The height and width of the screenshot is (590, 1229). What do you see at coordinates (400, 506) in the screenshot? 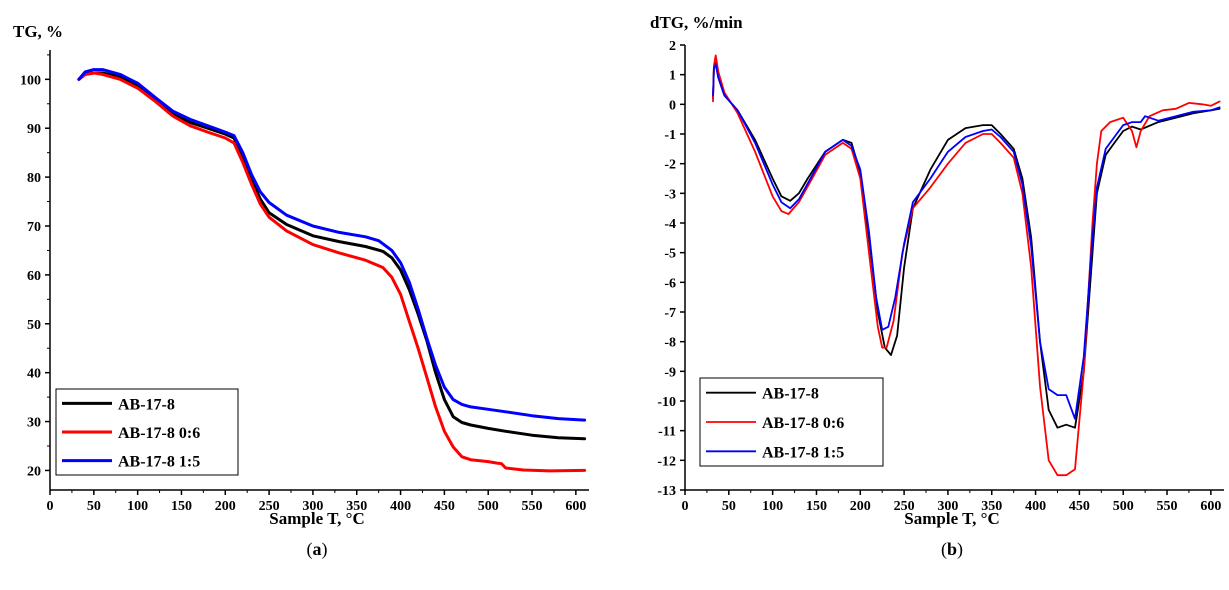
I see `panel-a-x-tick-label: 400` at bounding box center [400, 506].